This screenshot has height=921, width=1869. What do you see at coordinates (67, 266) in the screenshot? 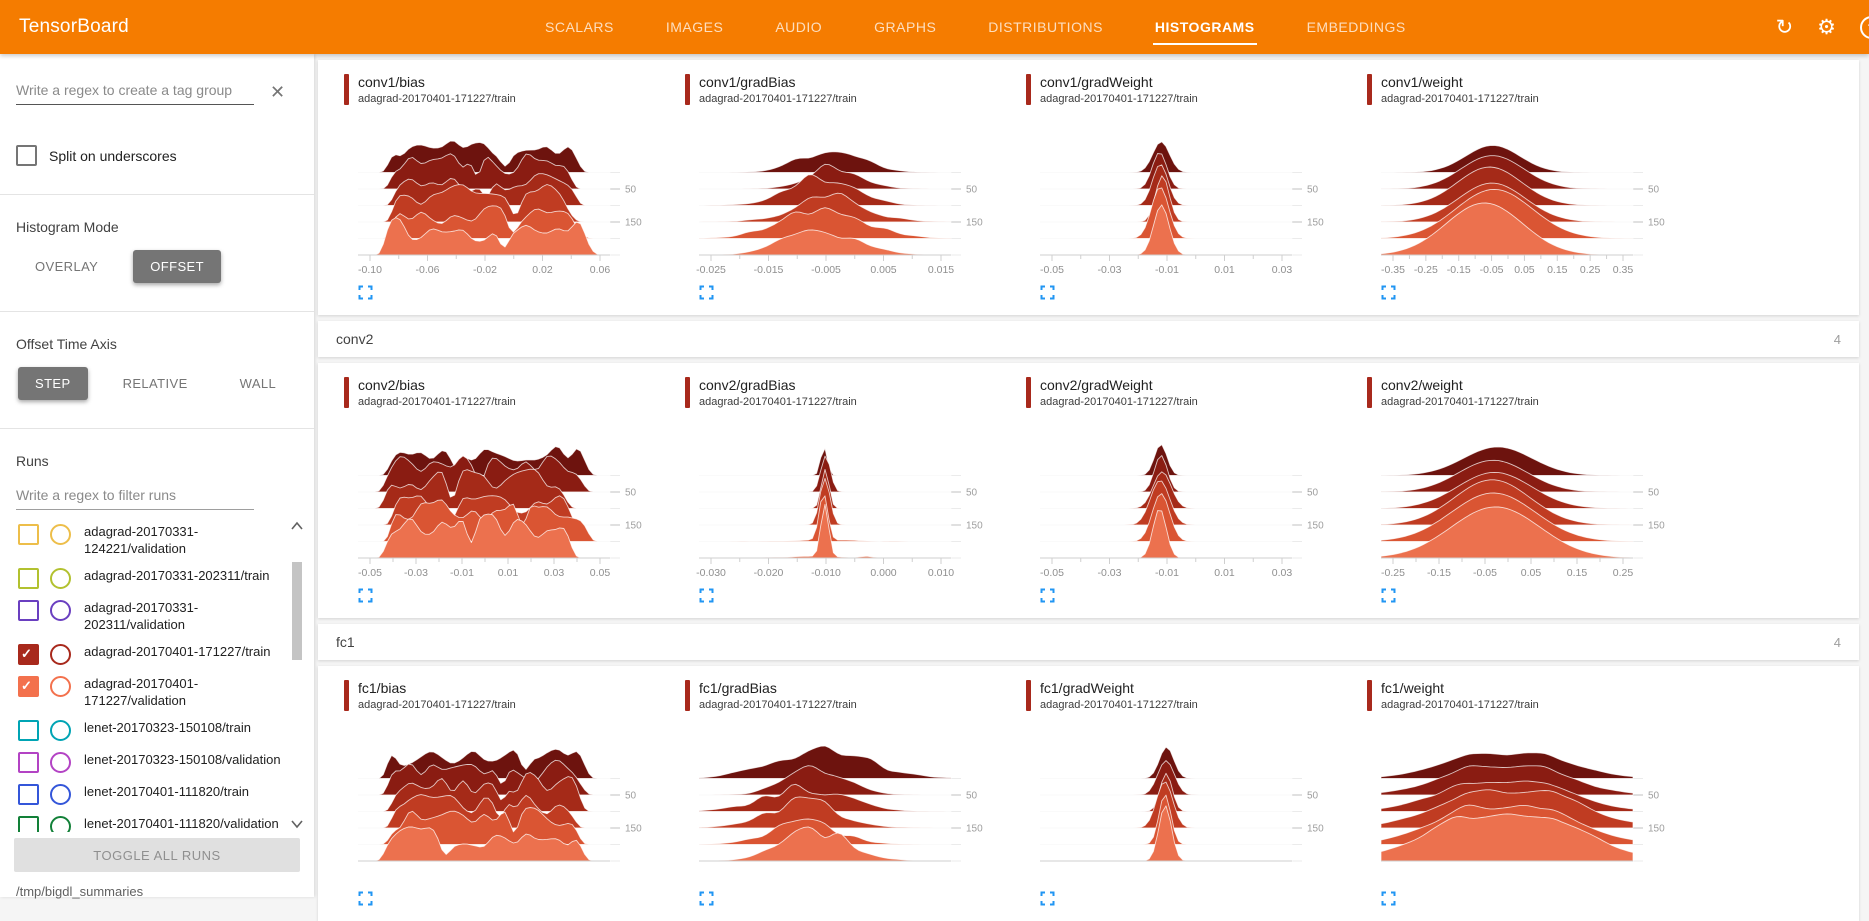
I see `histogram-mode-overlay-button: OVERLAY` at bounding box center [67, 266].